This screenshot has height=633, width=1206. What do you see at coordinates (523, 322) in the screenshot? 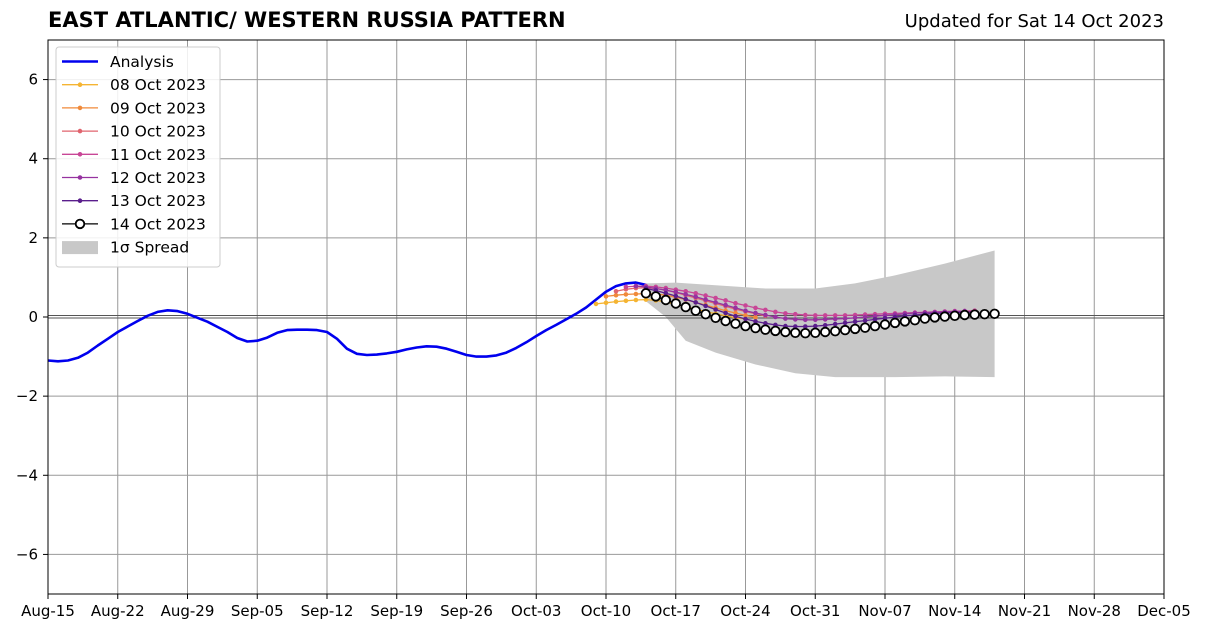
I see `series-layer` at bounding box center [523, 322].